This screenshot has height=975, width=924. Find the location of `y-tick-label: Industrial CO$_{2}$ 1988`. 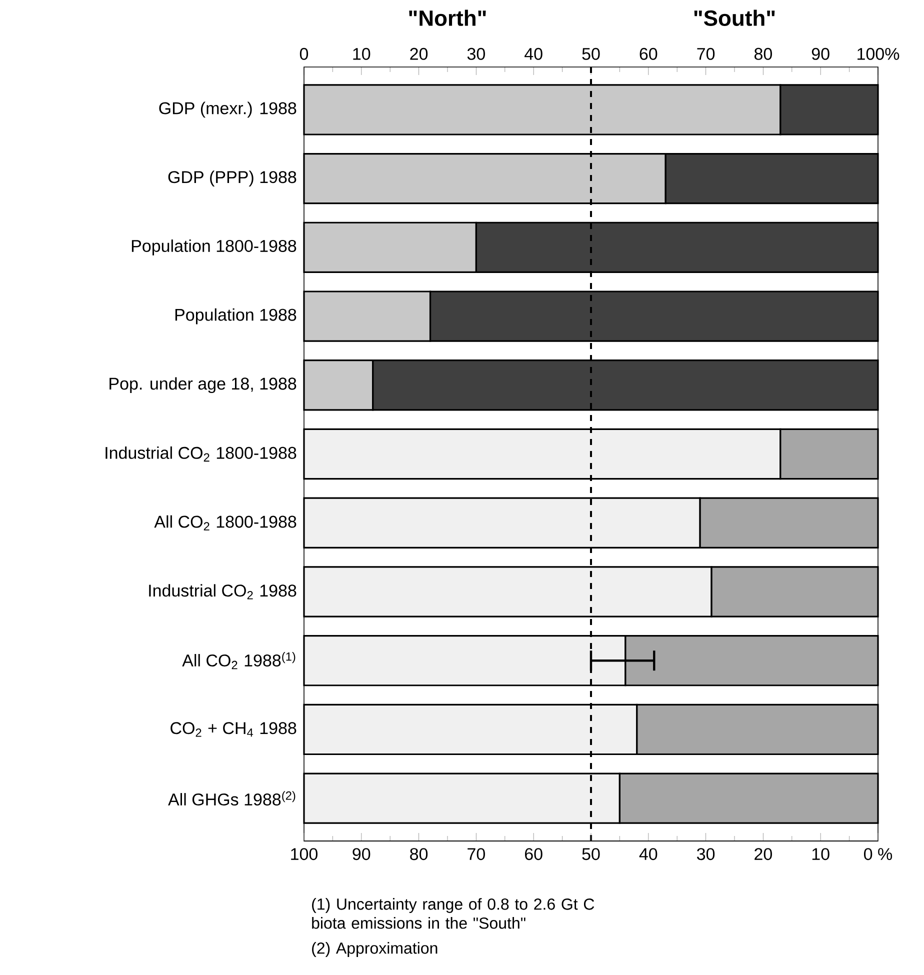

y-tick-label: Industrial CO$_{2}$ 1988 is located at coordinates (222, 592).